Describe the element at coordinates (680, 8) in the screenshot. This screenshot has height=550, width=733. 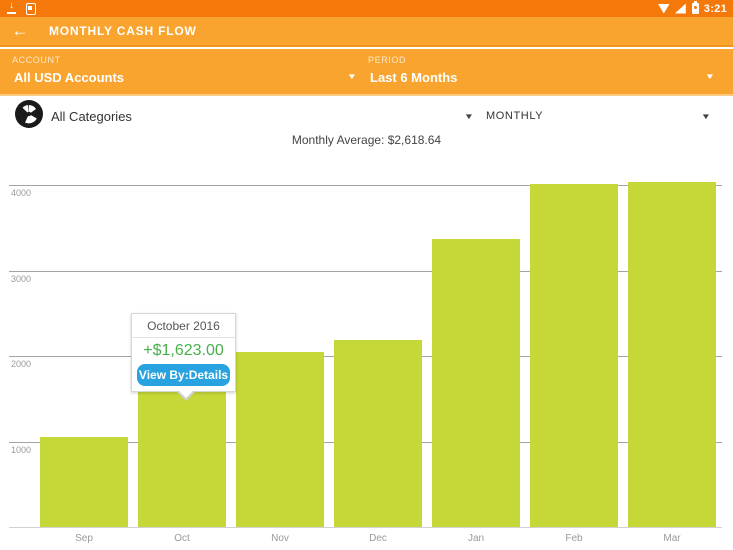
I see `cellular-signal-icon` at that location.